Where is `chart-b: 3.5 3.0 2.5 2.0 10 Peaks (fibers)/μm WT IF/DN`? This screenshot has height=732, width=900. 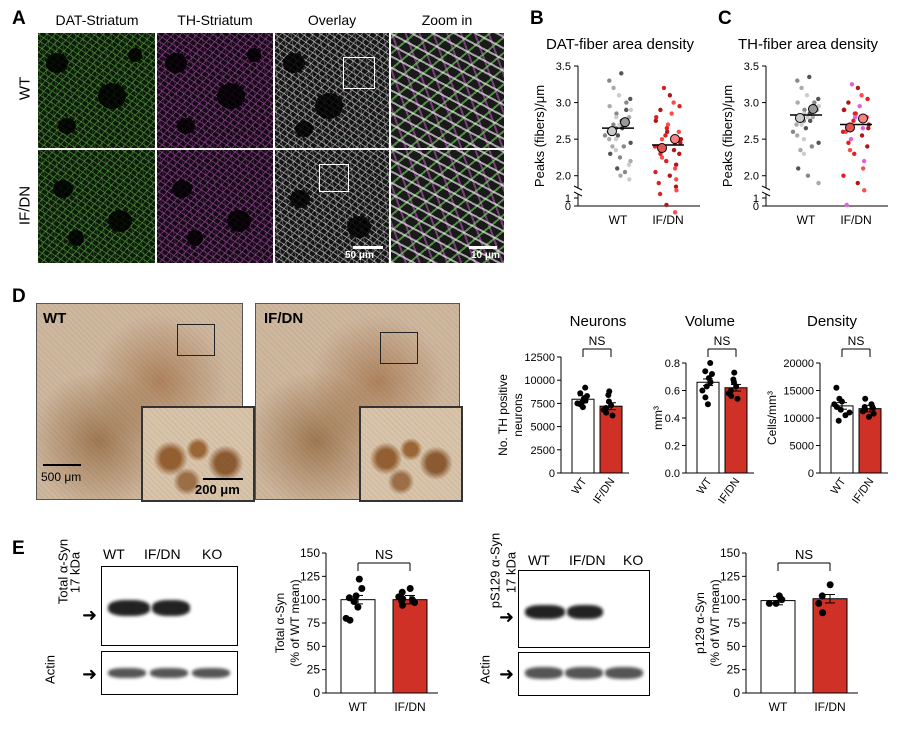 chart-b: 3.5 3.0 2.5 2.0 10 Peaks (fibers)/μm WT IF/DN is located at coordinates (616, 144).